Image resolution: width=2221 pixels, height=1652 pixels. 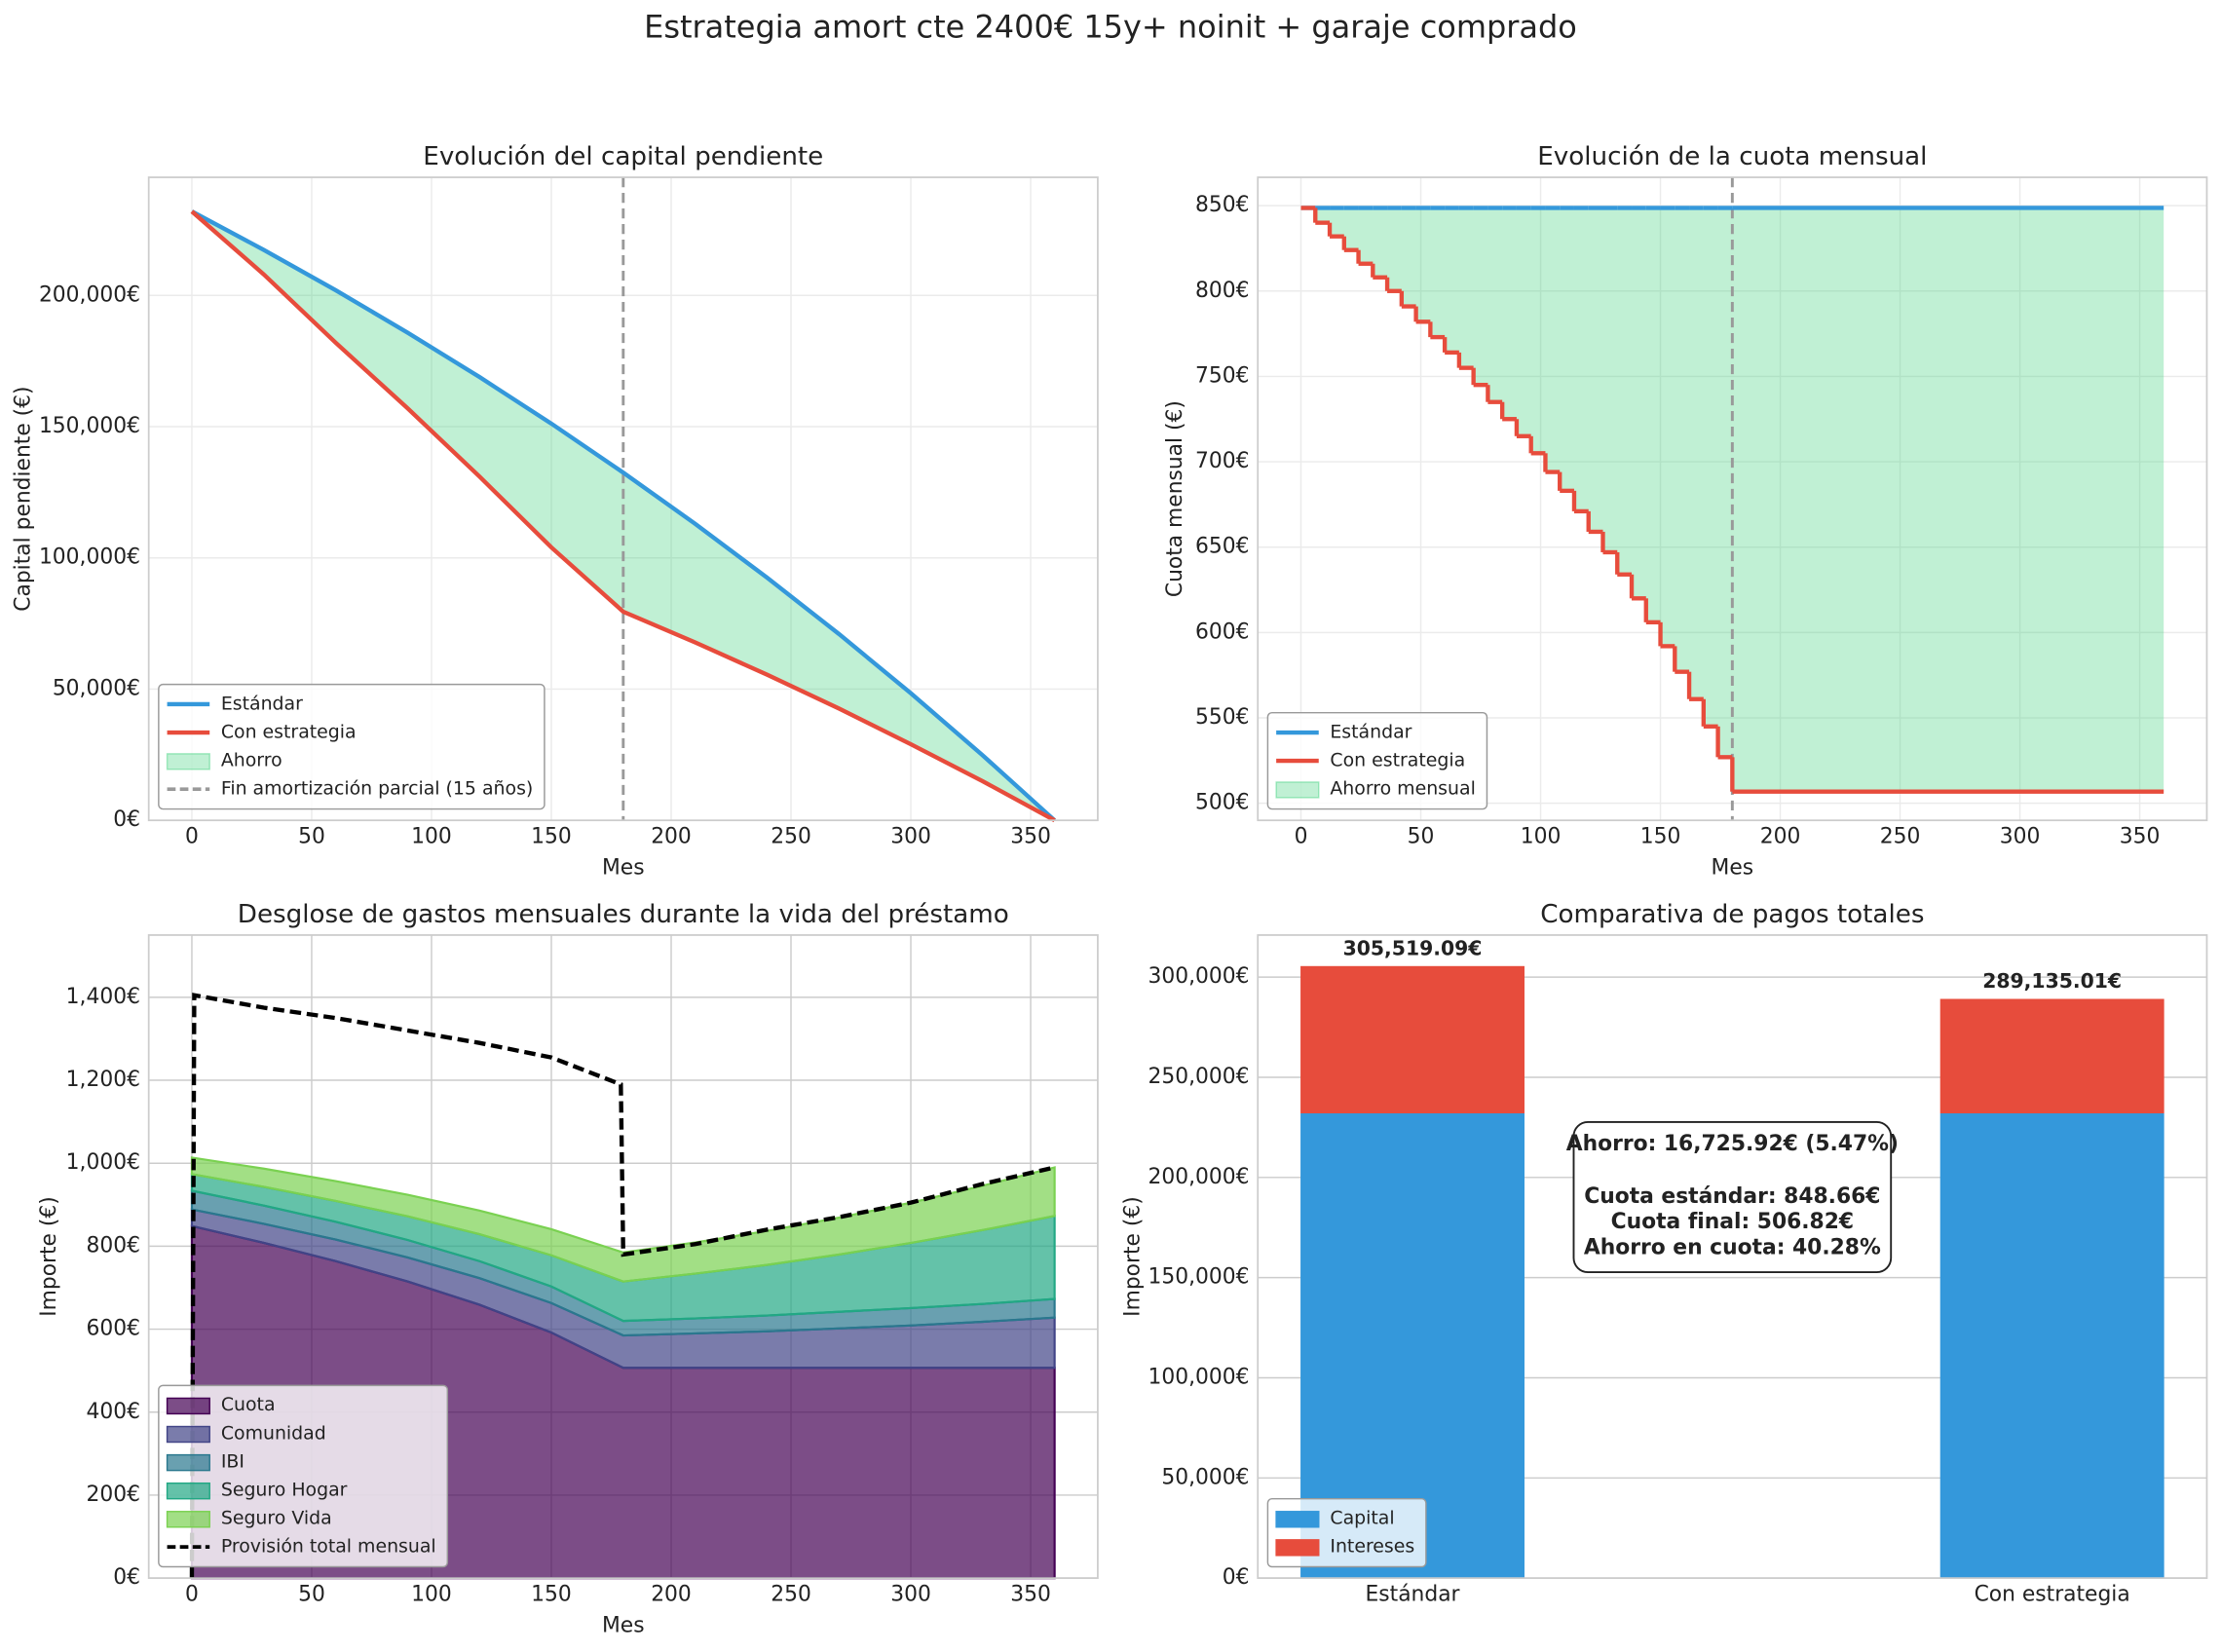 I want to click on stacked-area, so click(x=623, y=1220).